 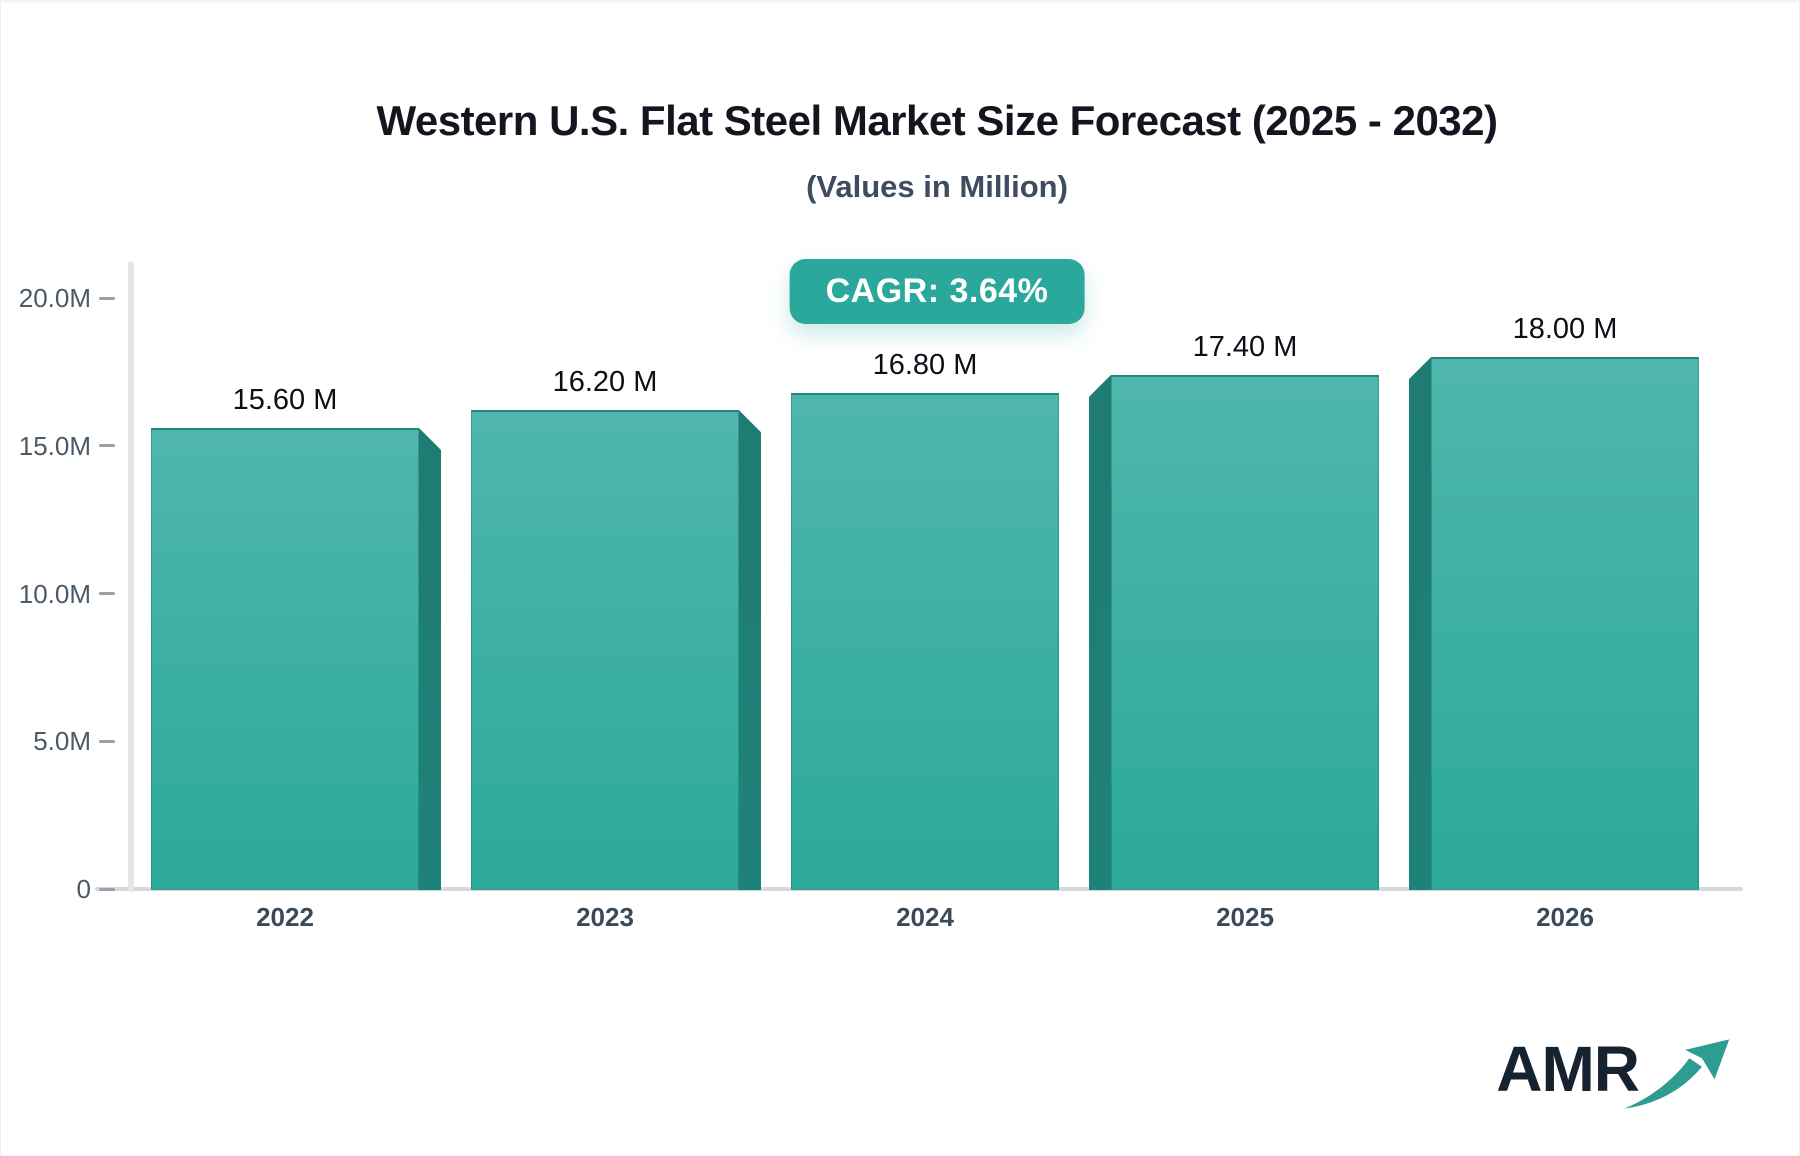 What do you see at coordinates (131, 576) in the screenshot?
I see `y-axis-line` at bounding box center [131, 576].